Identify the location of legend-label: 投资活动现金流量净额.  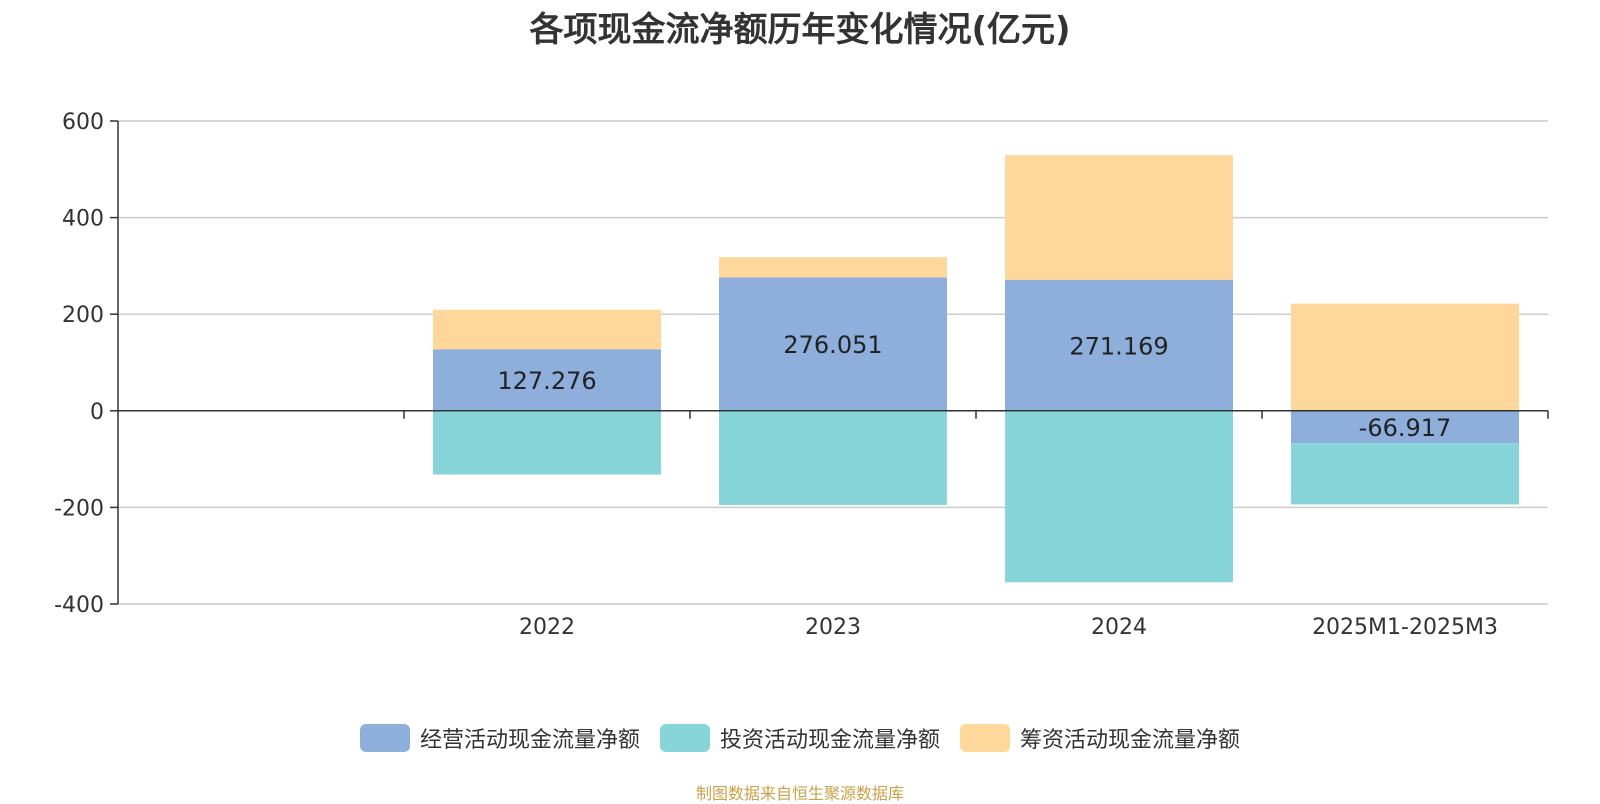
(829, 740).